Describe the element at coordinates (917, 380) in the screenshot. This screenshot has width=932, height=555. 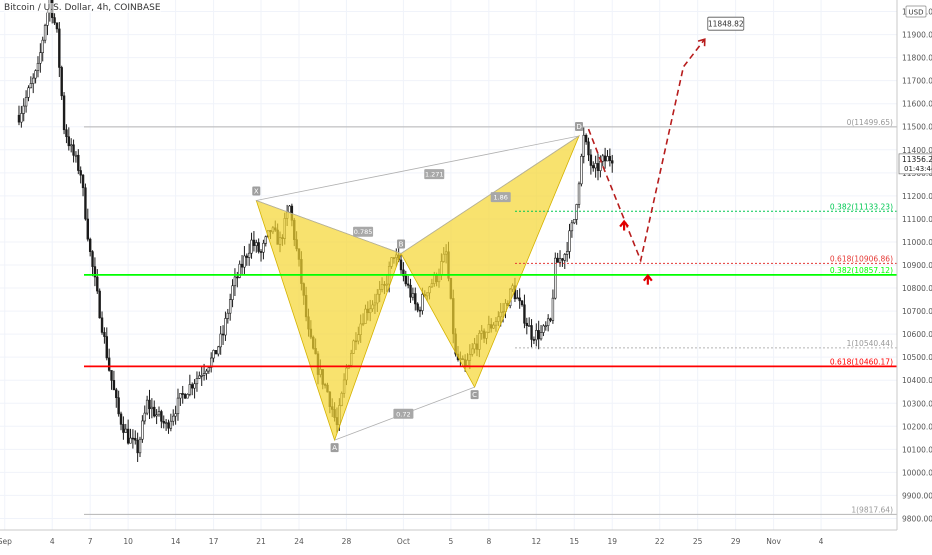
I see `y-tick-label: 10400.00` at that location.